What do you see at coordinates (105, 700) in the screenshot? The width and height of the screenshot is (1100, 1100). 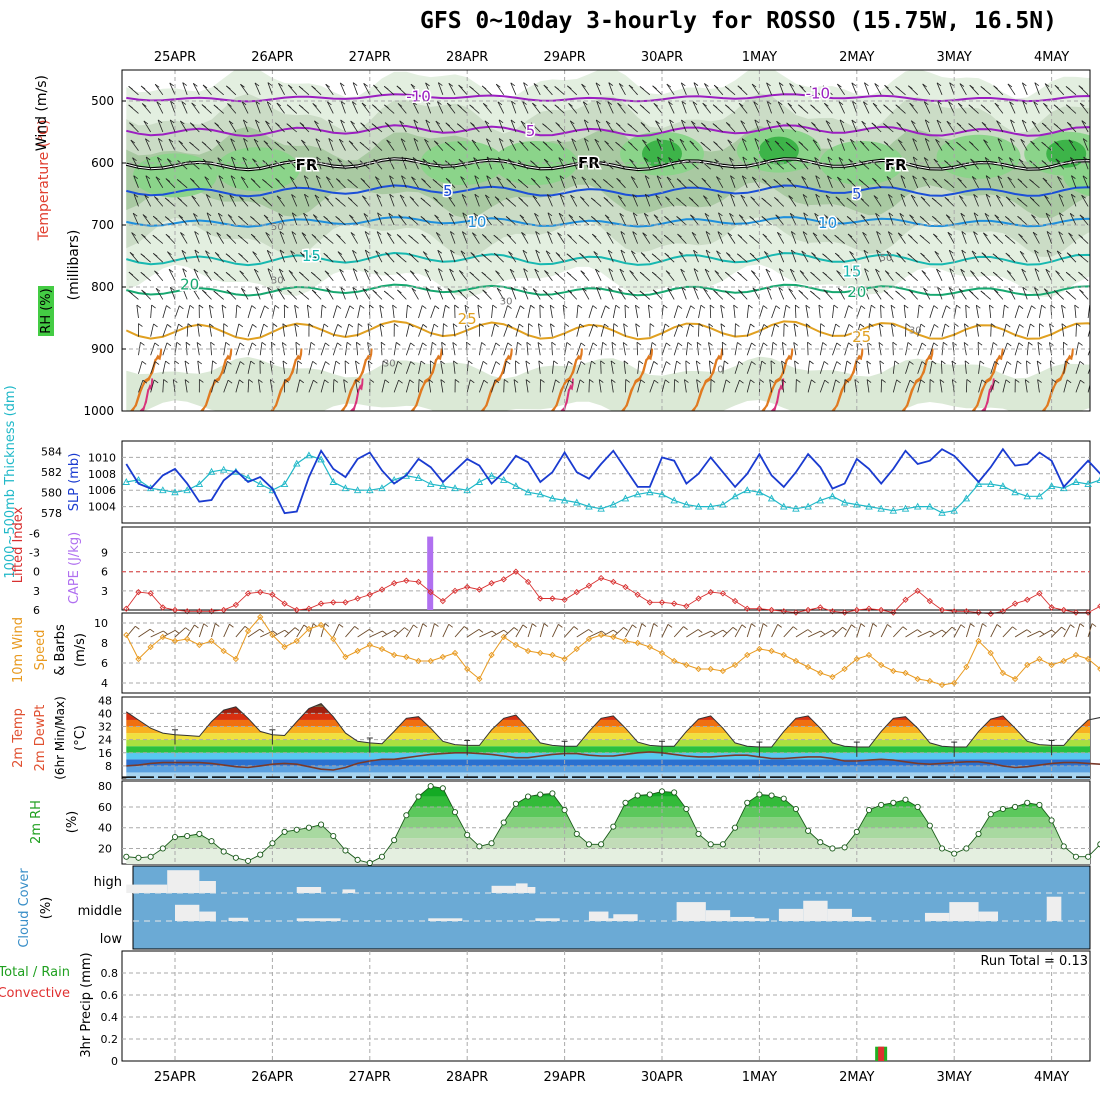 I see `temp-tick: 48` at bounding box center [105, 700].